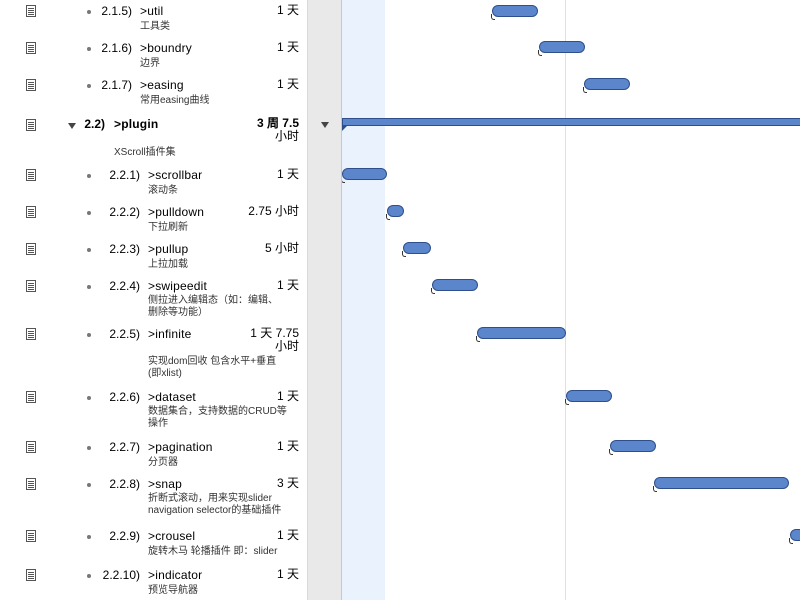 The image size is (800, 600). I want to click on task-title: >infinite, so click(170, 334).